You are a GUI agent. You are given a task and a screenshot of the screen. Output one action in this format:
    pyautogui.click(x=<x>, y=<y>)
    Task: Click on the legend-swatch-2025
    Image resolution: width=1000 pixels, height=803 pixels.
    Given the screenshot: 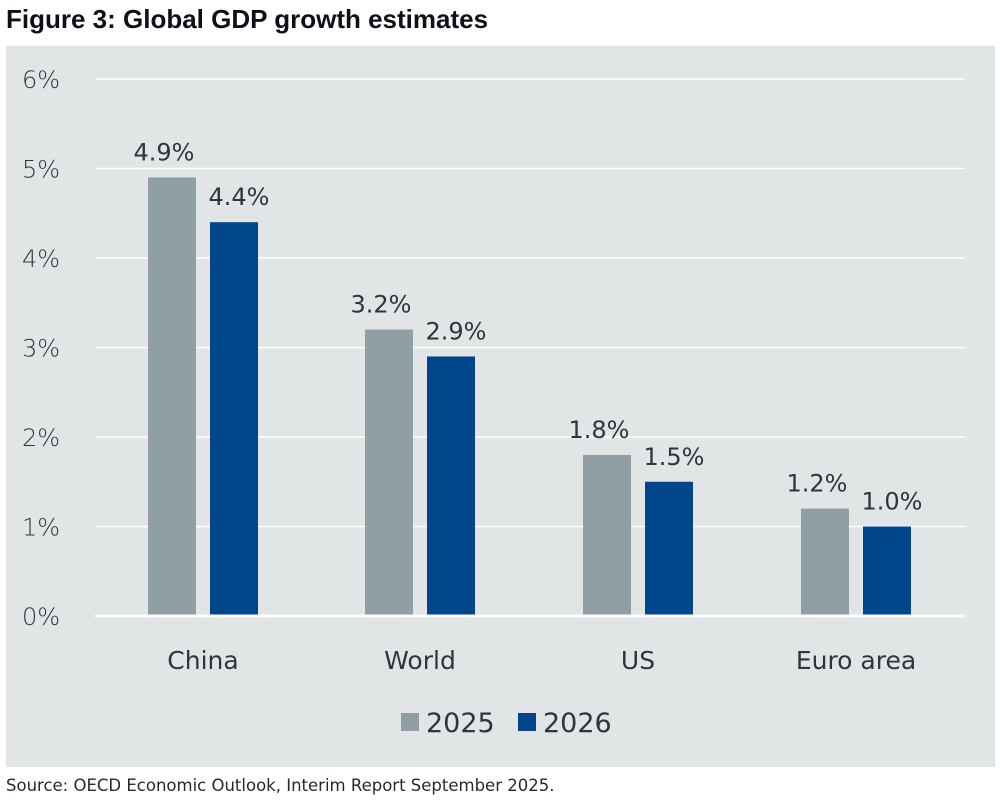 What is the action you would take?
    pyautogui.click(x=410, y=722)
    